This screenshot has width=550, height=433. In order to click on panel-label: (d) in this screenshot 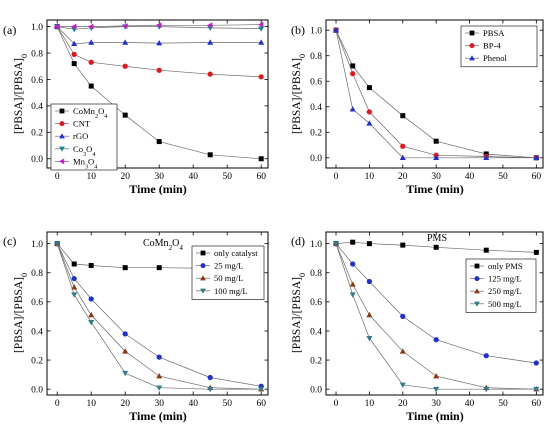, I will do `click(298, 241)`.